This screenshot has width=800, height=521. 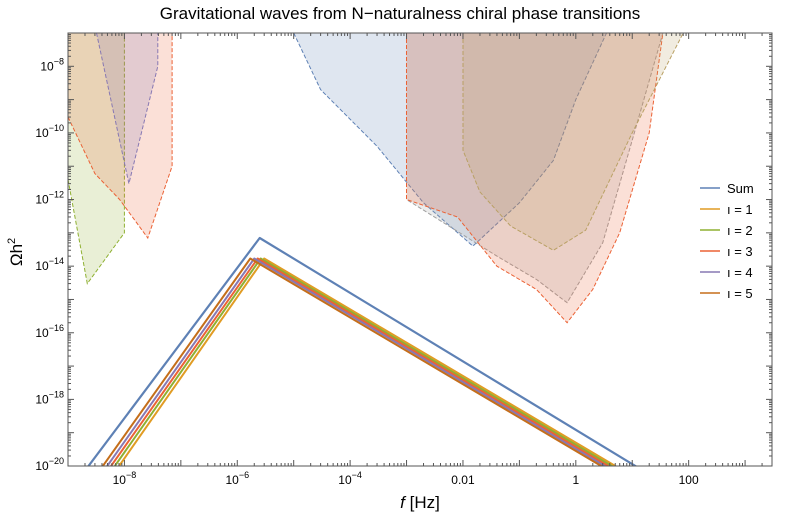 I want to click on y-axis-symbol: Ωh, so click(x=16, y=255).